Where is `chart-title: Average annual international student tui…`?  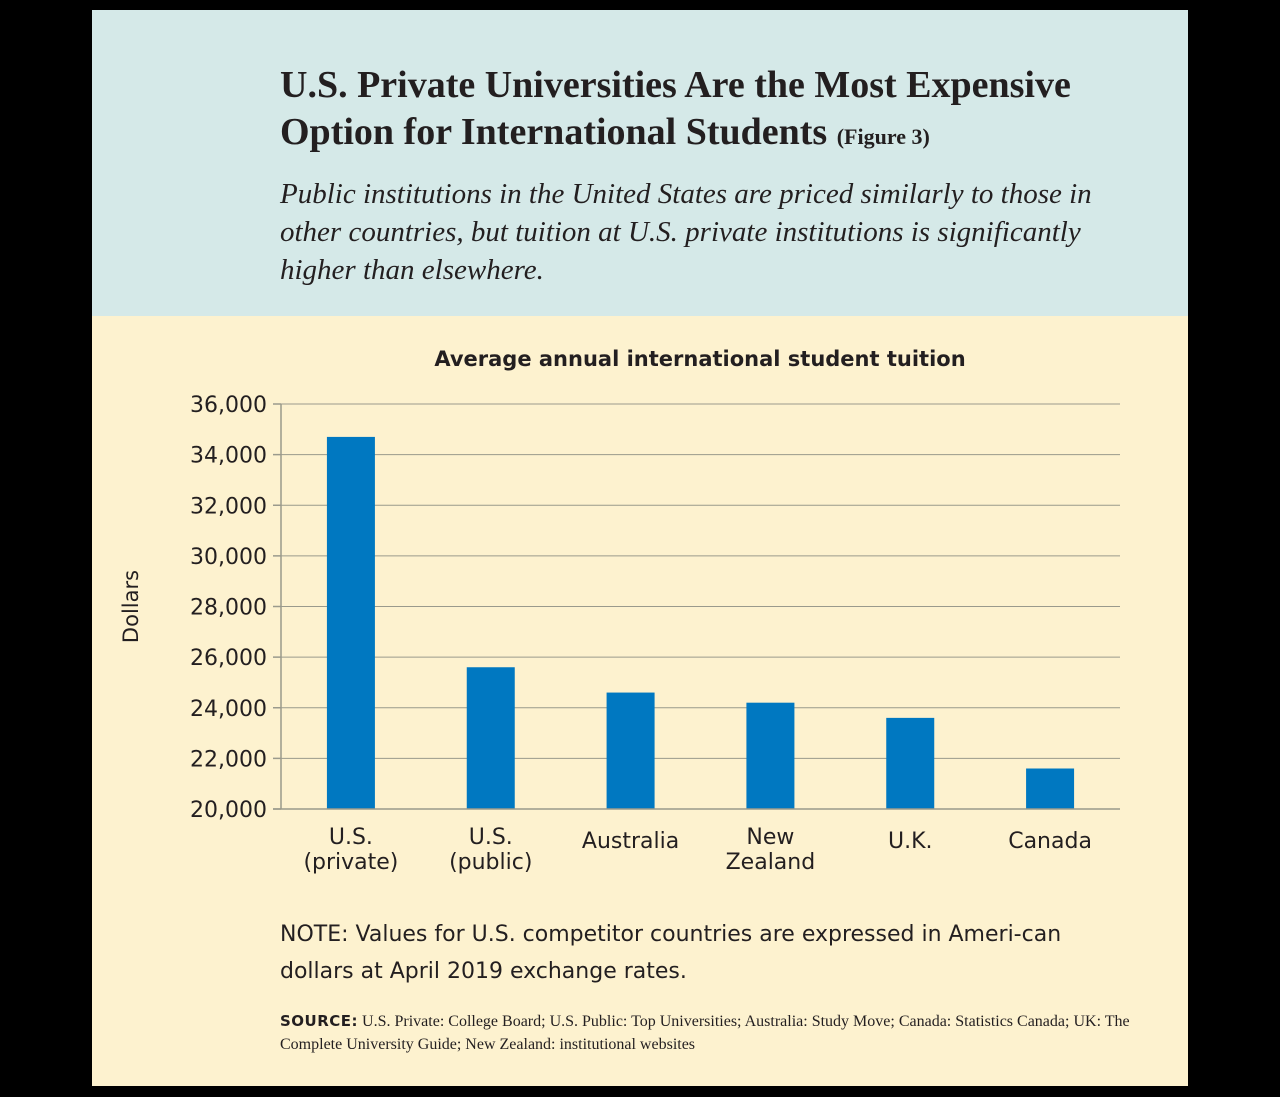 chart-title: Average annual international student tui… is located at coordinates (699, 359).